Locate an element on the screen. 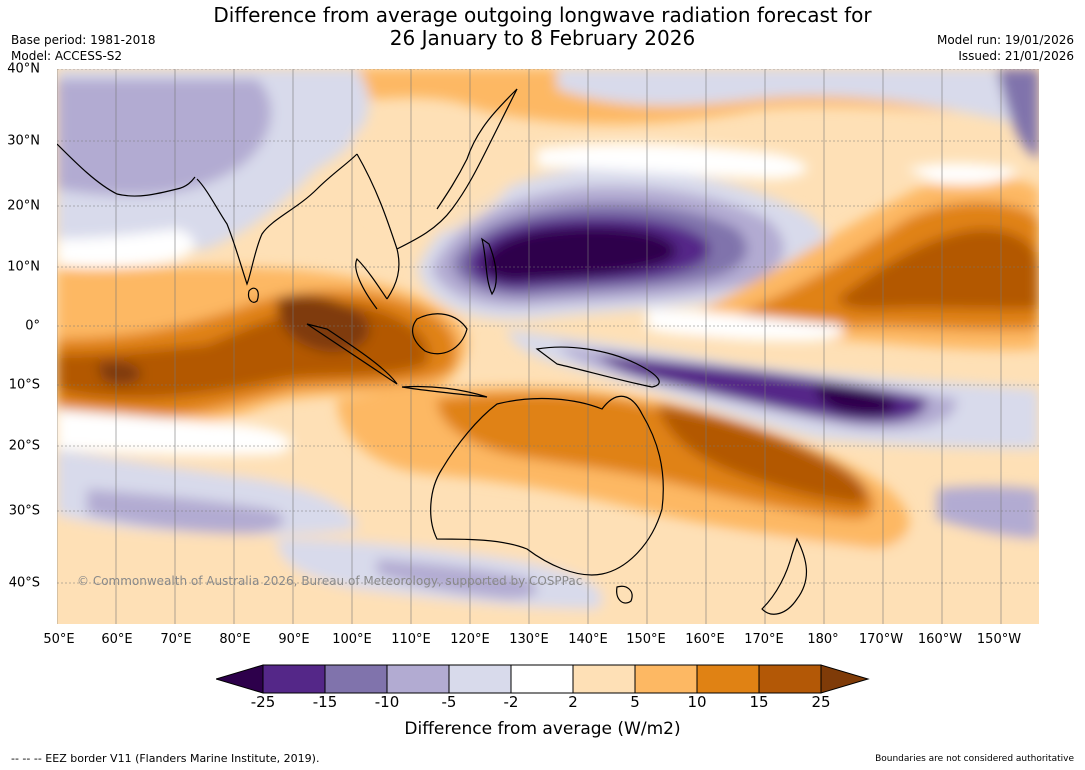 This screenshot has height=770, width=1085. colorbar-title: Difference from average (W/m2) is located at coordinates (542, 729).